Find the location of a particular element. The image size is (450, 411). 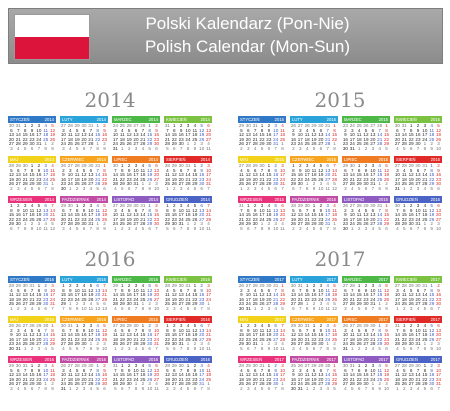

month-name: KWIECIEŃ is located at coordinates (406, 279).